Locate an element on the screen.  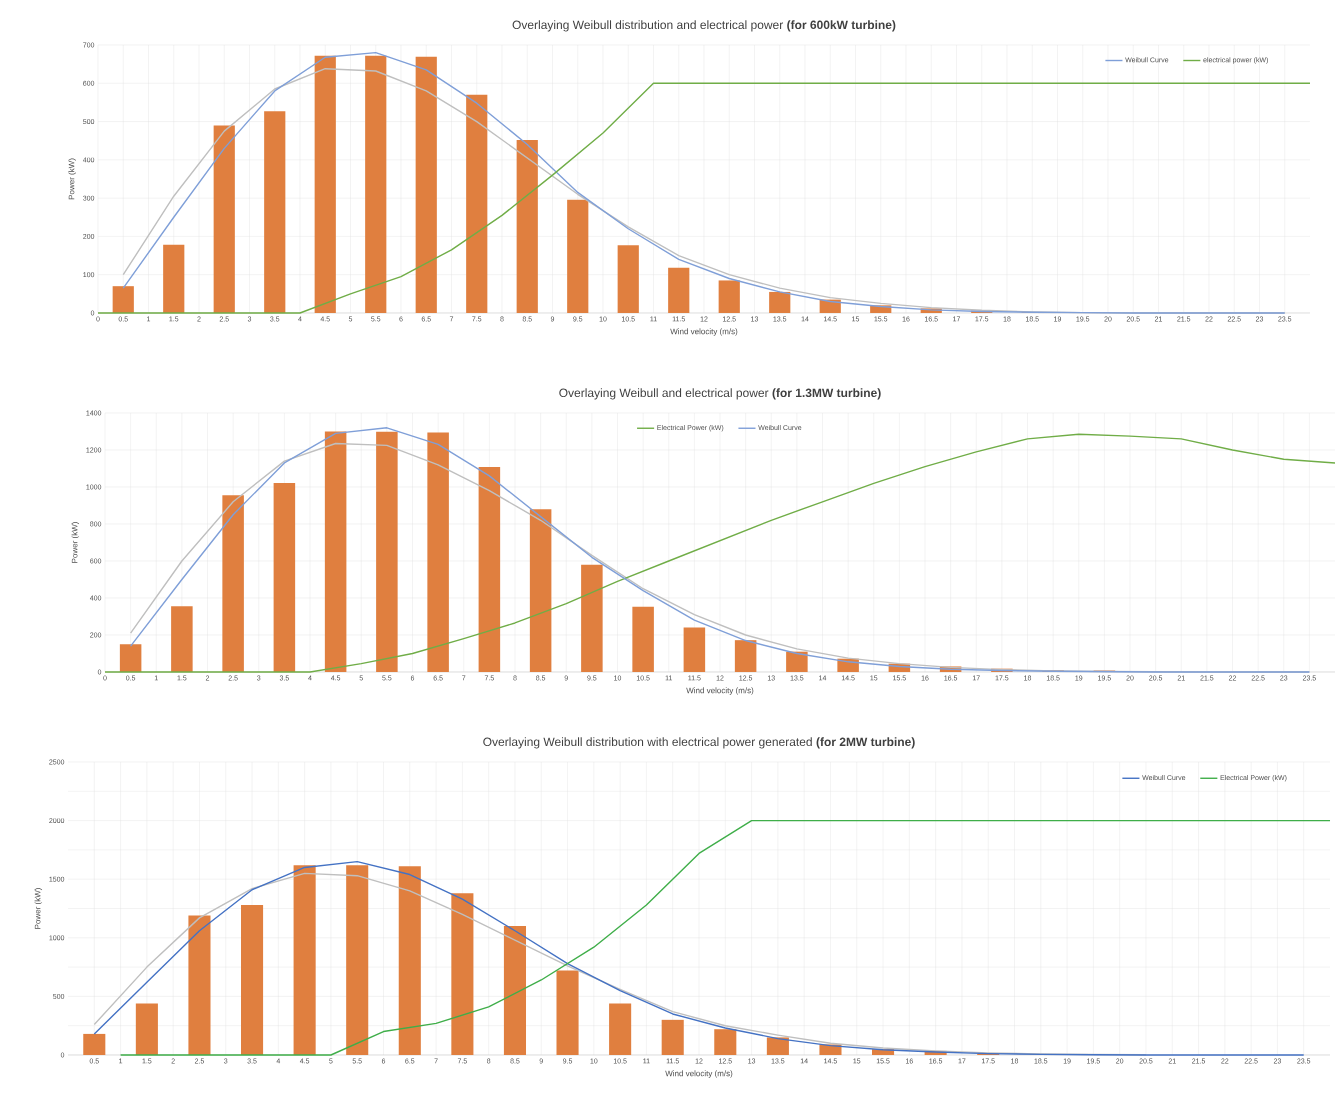
chart-title: Overlaying Weibull and electrical power (for 1.3MW turbine) is located at coordinates (720, 394).